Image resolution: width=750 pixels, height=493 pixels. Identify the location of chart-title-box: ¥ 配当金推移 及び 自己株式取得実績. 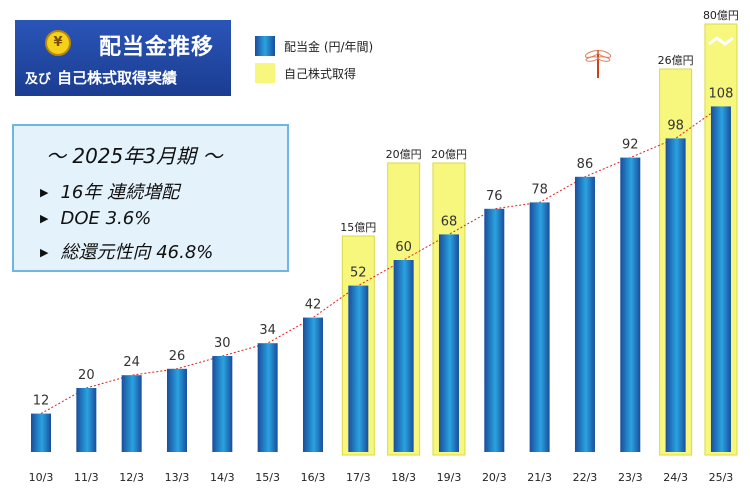
(123, 58).